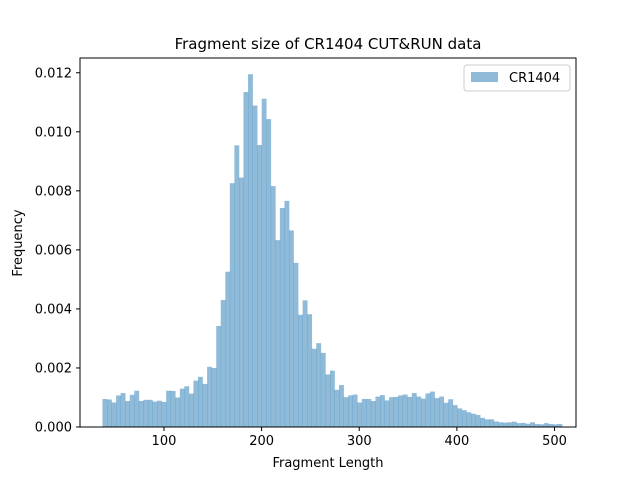  What do you see at coordinates (18, 242) in the screenshot?
I see `y-axis-title: Frequency` at bounding box center [18, 242].